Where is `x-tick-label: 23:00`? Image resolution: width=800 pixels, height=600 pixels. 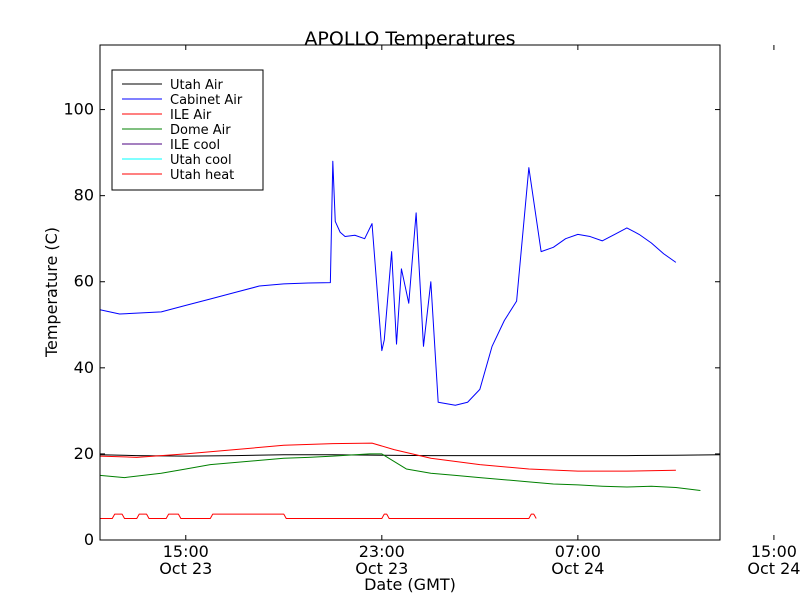
x-tick-label: 23:00 is located at coordinates (382, 551).